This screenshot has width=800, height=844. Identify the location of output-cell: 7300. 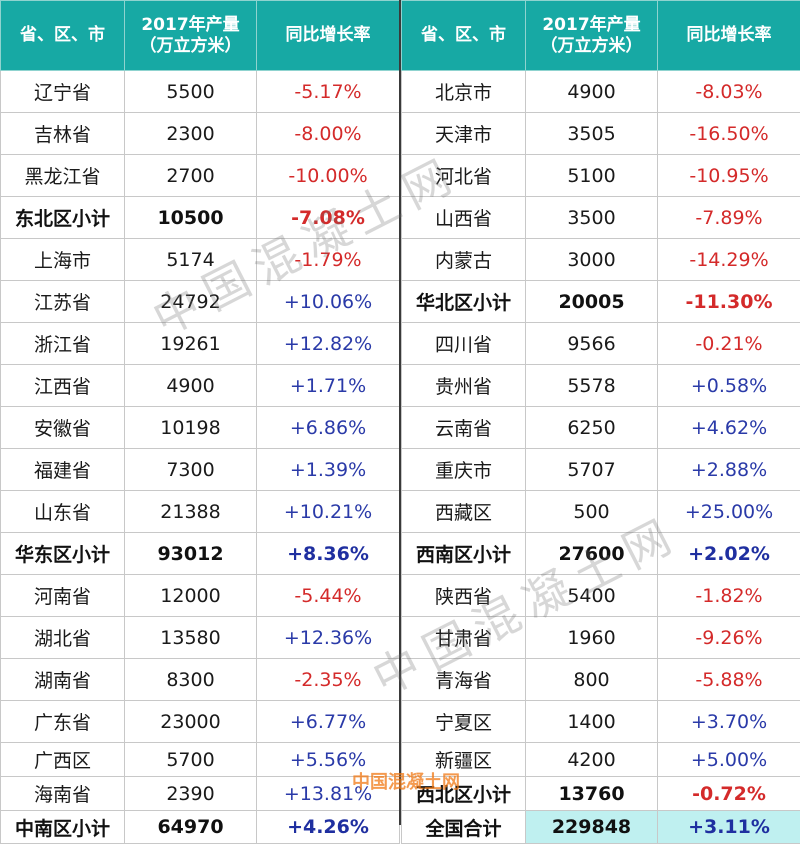
(191, 470).